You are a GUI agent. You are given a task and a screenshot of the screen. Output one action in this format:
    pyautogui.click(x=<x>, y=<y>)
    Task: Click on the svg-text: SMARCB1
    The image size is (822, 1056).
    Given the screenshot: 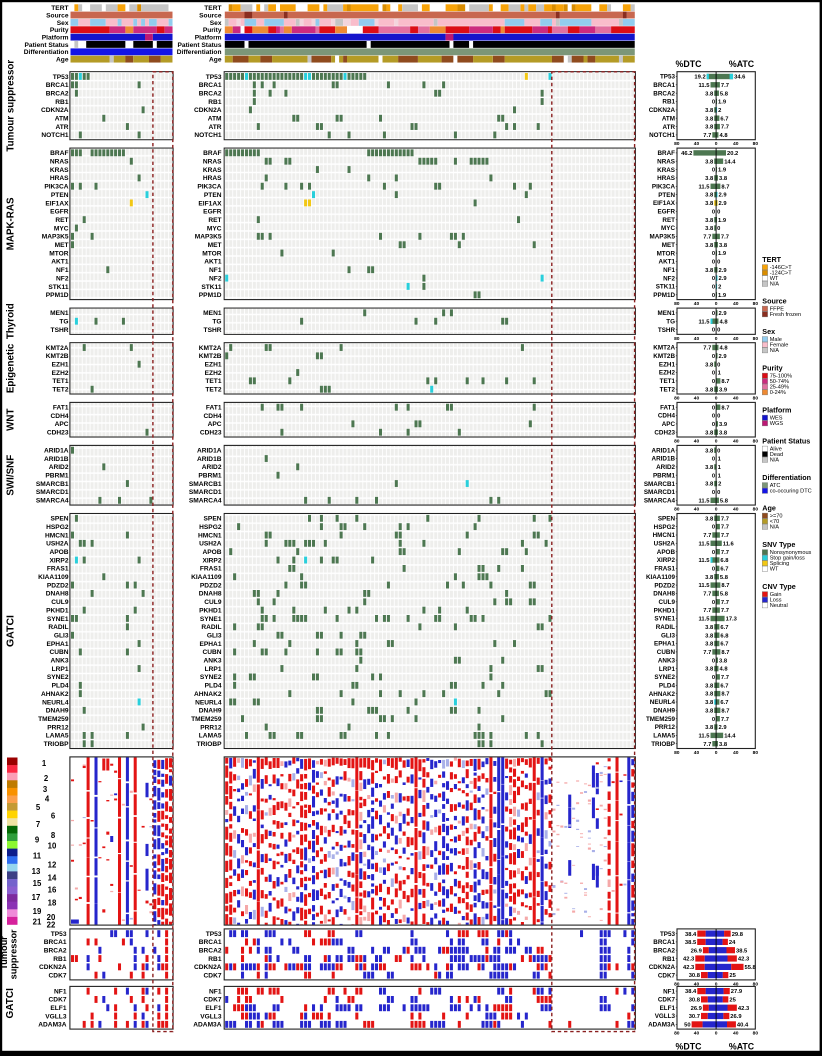 What is the action you would take?
    pyautogui.click(x=52, y=484)
    